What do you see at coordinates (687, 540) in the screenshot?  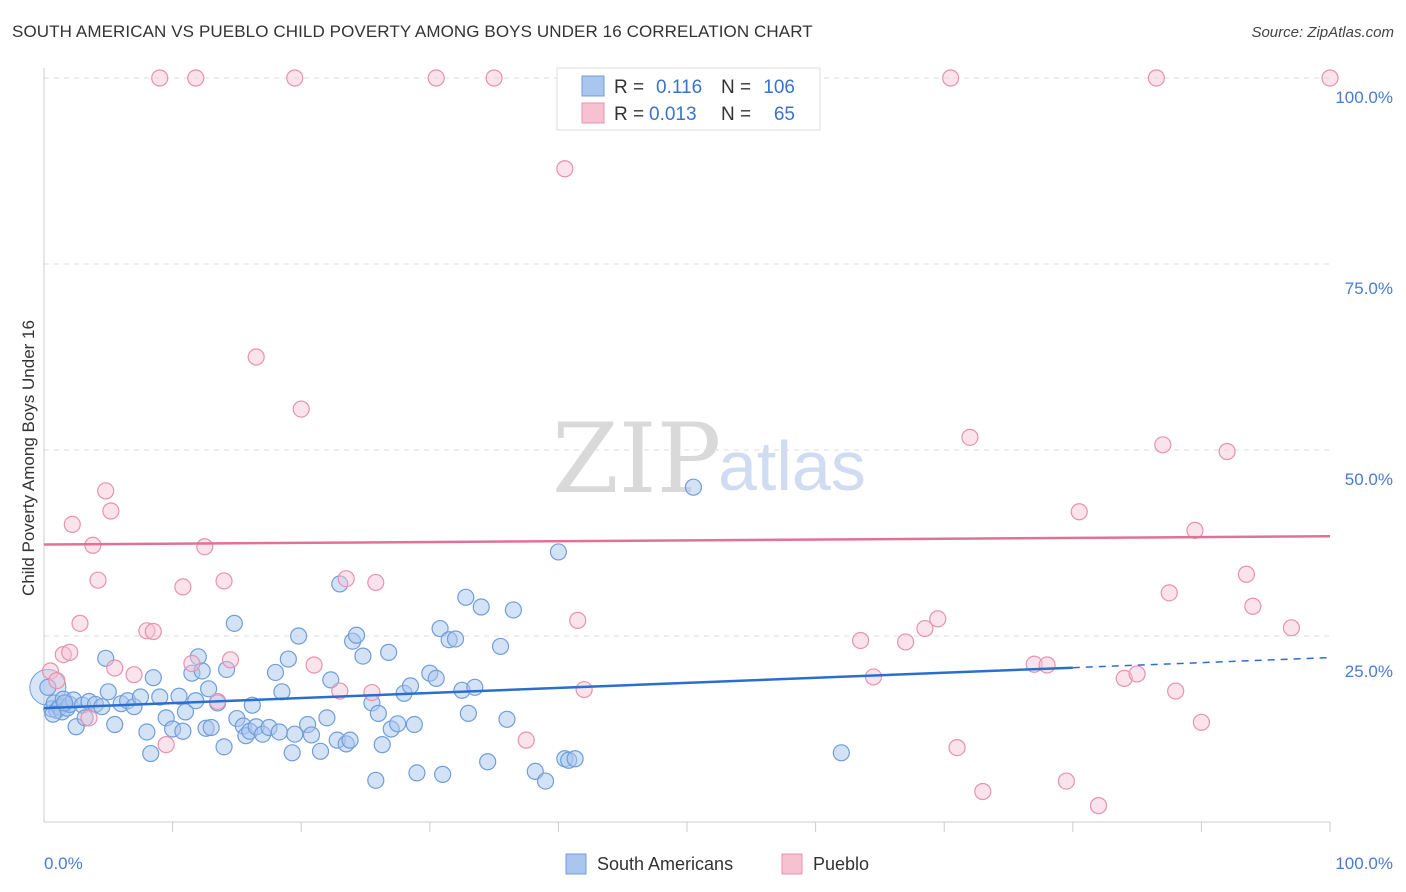 I see `trend-line-pueblo` at bounding box center [687, 540].